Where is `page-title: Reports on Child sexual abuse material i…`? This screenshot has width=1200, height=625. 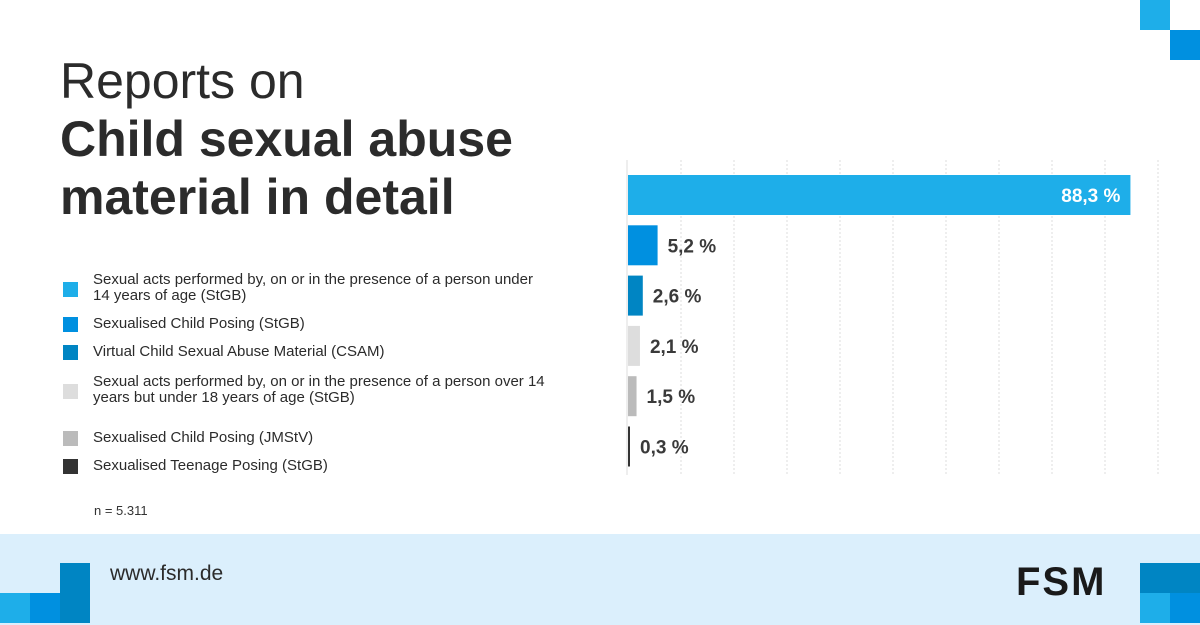 page-title: Reports on Child sexual abuse material i… is located at coordinates (286, 139).